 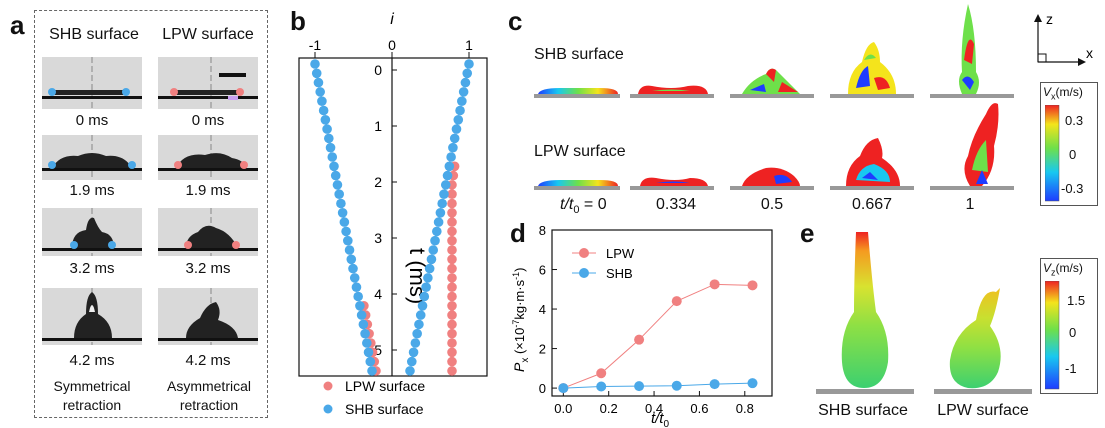 What do you see at coordinates (1069, 144) in the screenshot?
I see `colorbar-vx: Vx(m/s) 0.3 0 -0.3` at bounding box center [1069, 144].